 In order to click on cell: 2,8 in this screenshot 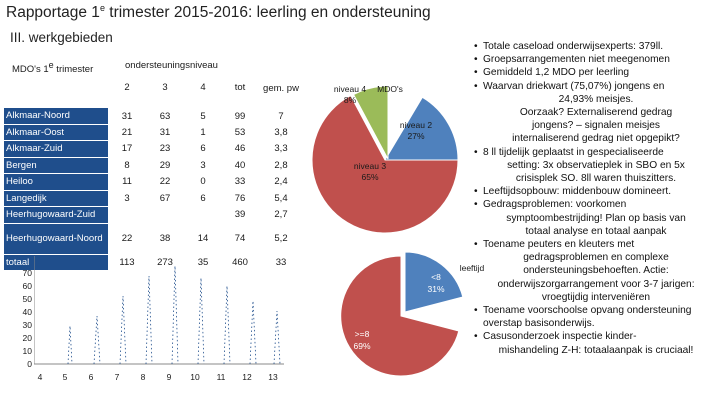, I will do `click(281, 165)`.